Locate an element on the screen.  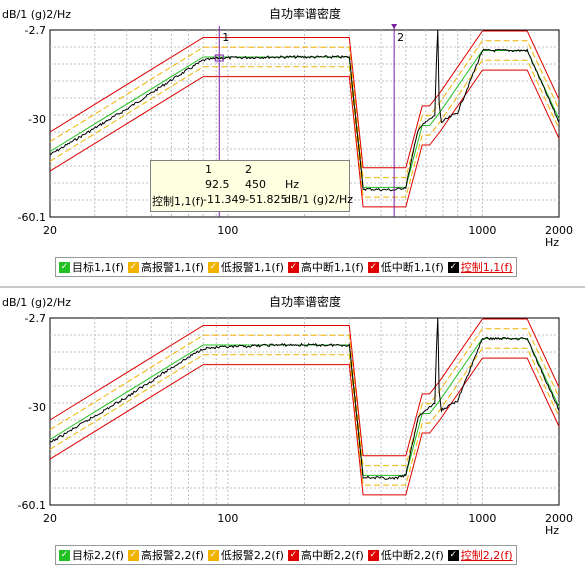
cursor-marker is located at coordinates (219, 58).